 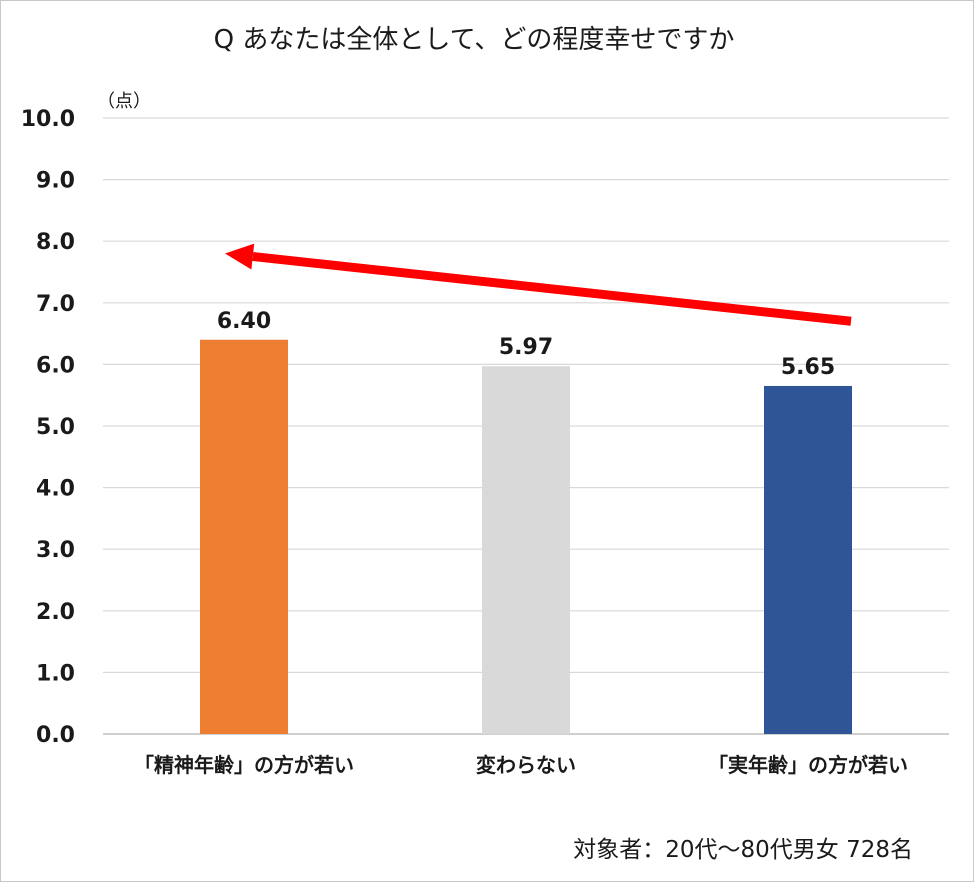 What do you see at coordinates (55, 242) in the screenshot?
I see `y-tick-label: 8.0` at bounding box center [55, 242].